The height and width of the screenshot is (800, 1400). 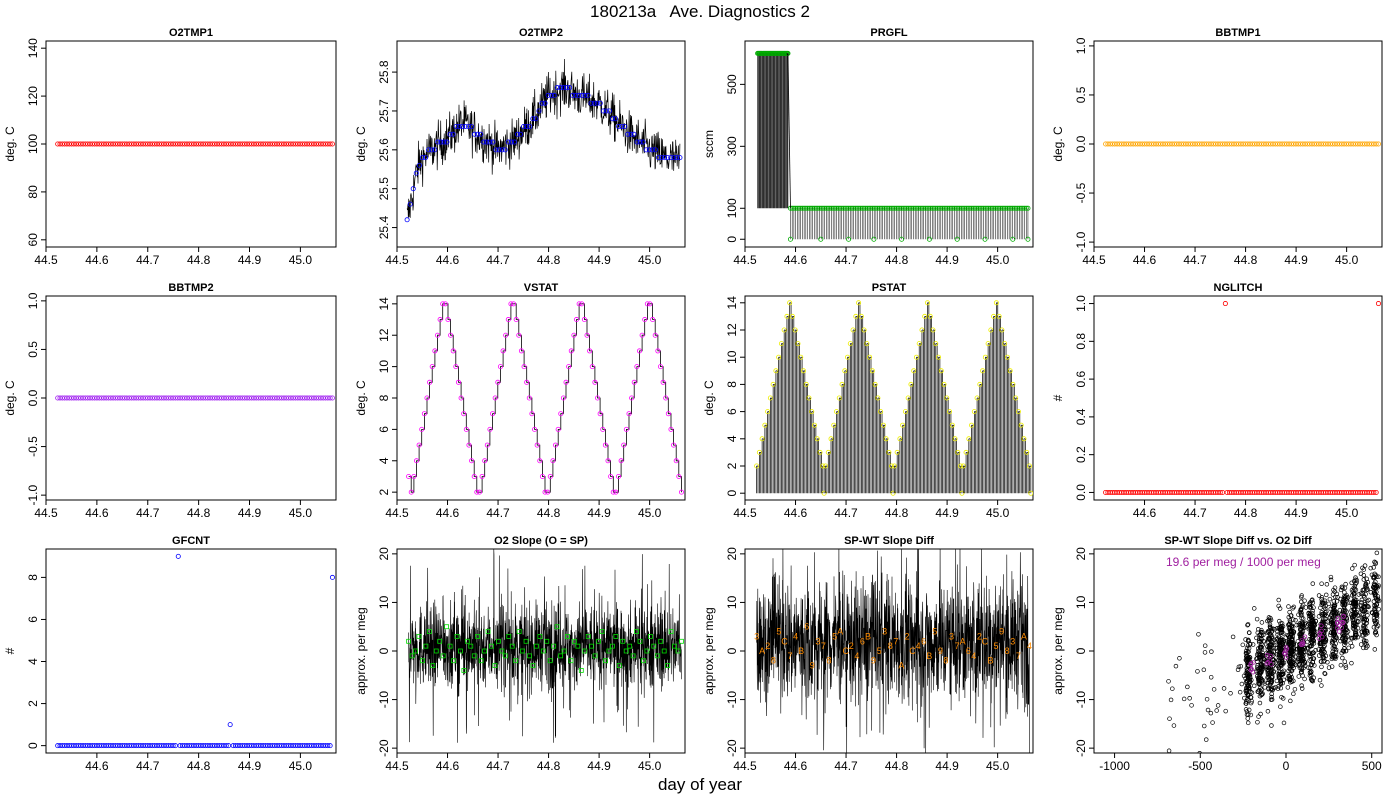 I want to click on y-tick-label: 0.2, so click(x=1081, y=454).